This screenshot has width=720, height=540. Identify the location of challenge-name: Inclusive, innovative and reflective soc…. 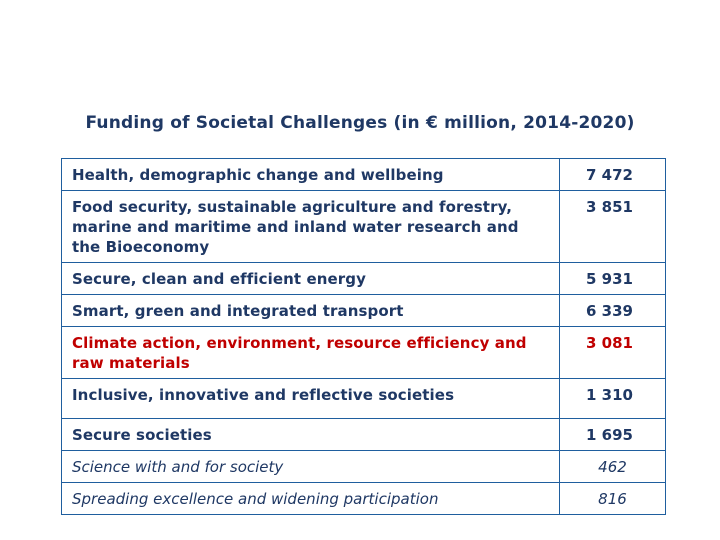
(310, 398).